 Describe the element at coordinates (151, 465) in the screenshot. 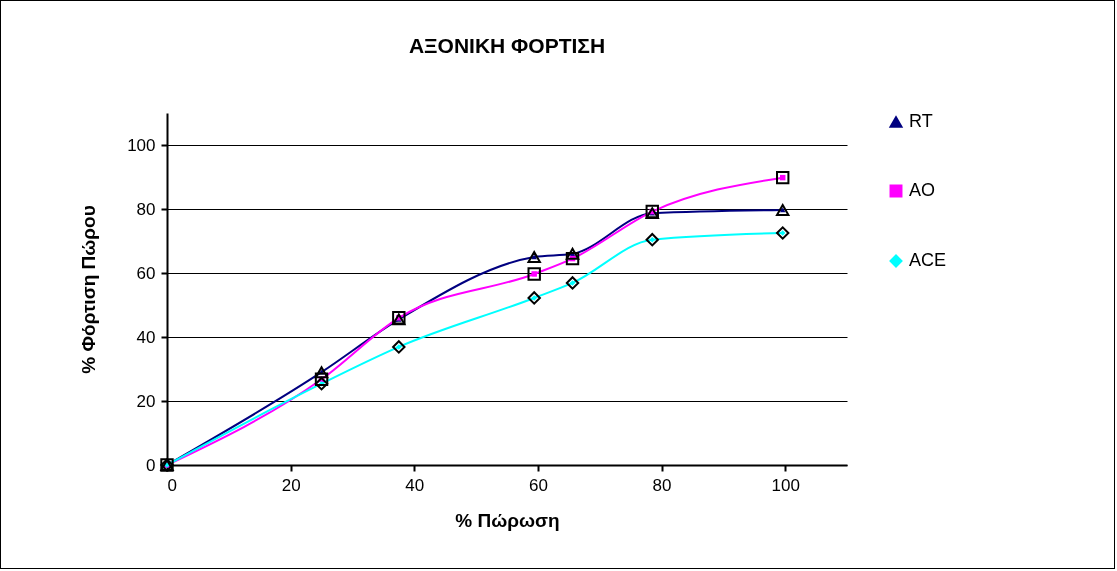

I see `y-tick-label: 0` at that location.